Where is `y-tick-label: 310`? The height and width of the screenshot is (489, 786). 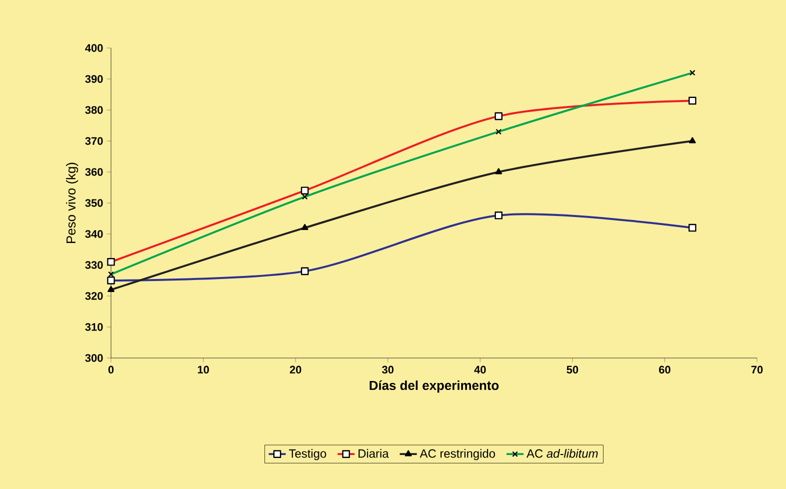
y-tick-label: 310 is located at coordinates (94, 327).